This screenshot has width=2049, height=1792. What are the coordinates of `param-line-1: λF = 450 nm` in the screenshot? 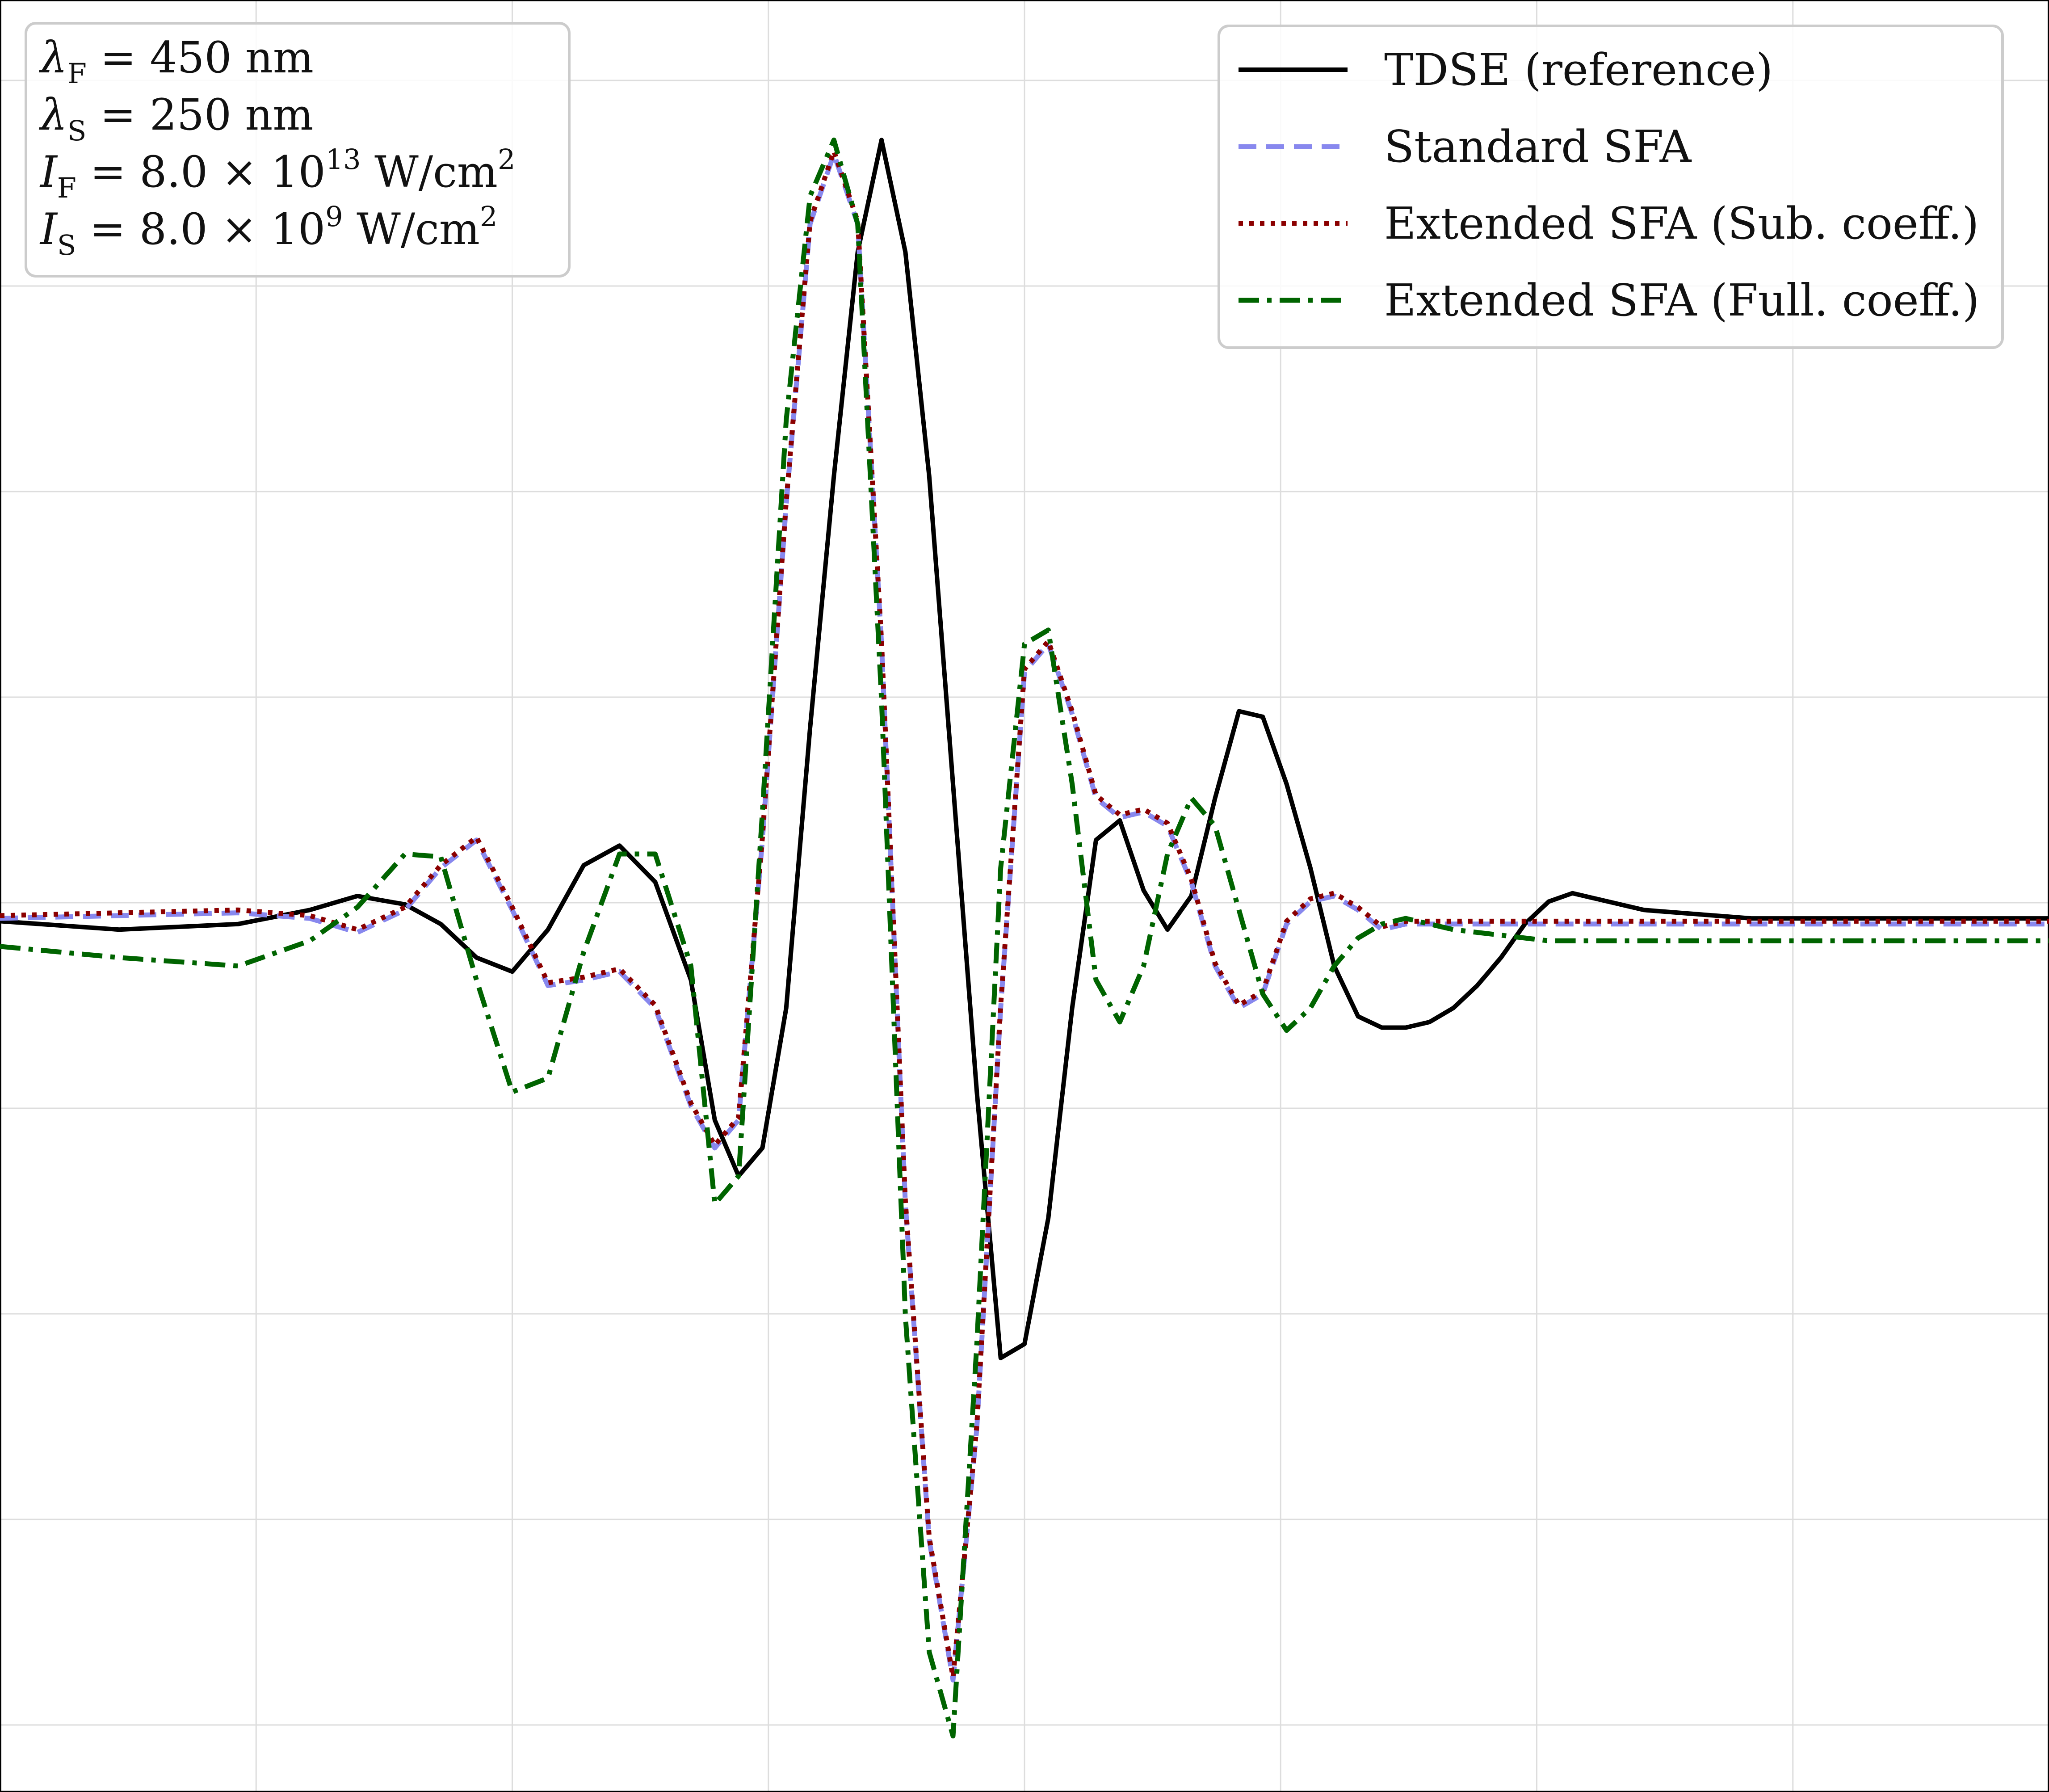 It's located at (176, 62).